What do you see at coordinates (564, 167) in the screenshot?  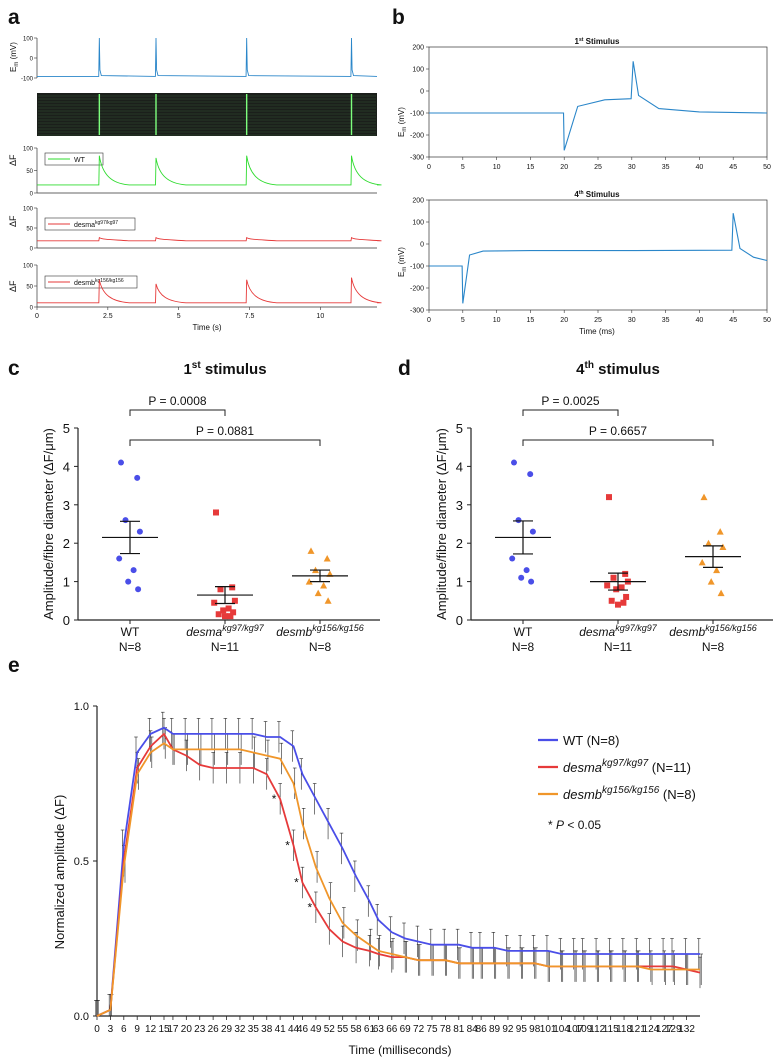 I see `b-x-tick-label: 20` at bounding box center [564, 167].